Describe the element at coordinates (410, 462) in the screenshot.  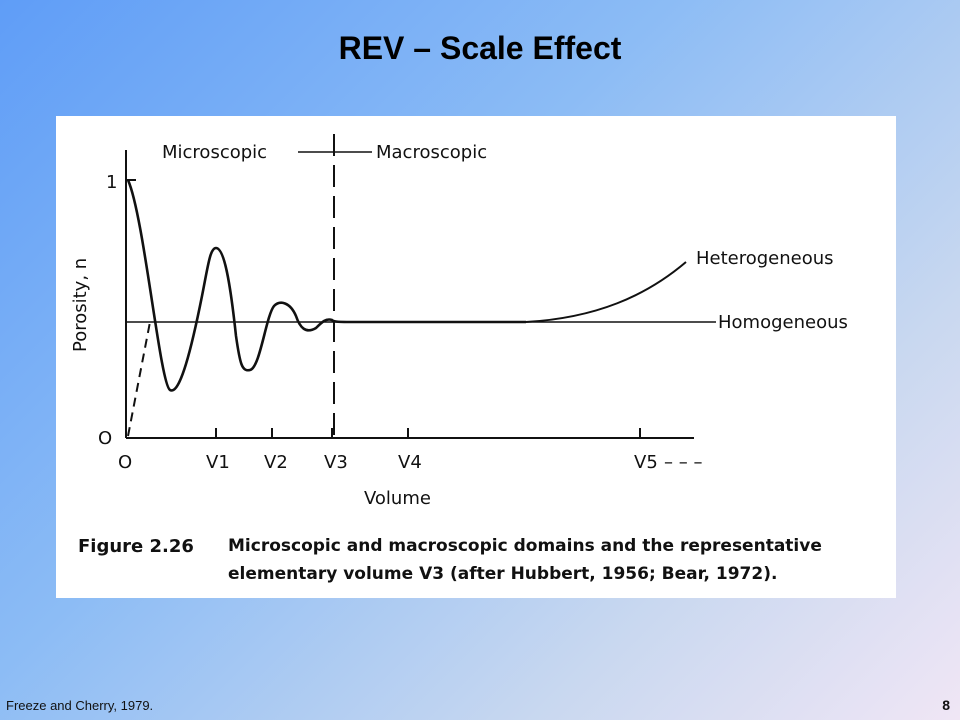
I see `x-tick-label-4: V4` at that location.